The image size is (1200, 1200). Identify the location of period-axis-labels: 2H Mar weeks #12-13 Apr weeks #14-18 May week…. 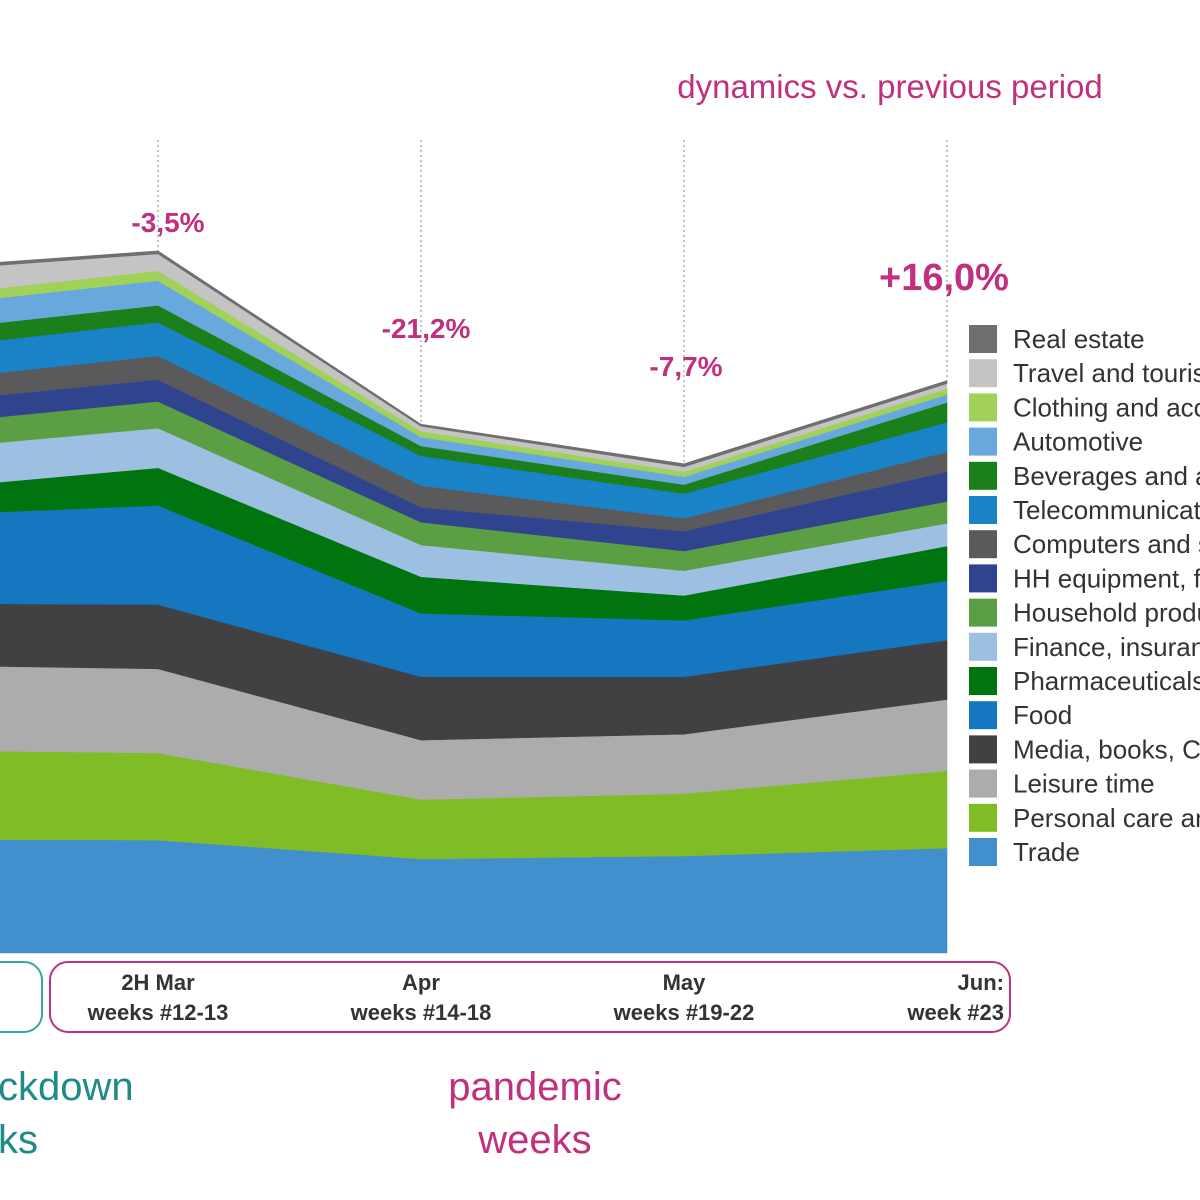
(545, 997).